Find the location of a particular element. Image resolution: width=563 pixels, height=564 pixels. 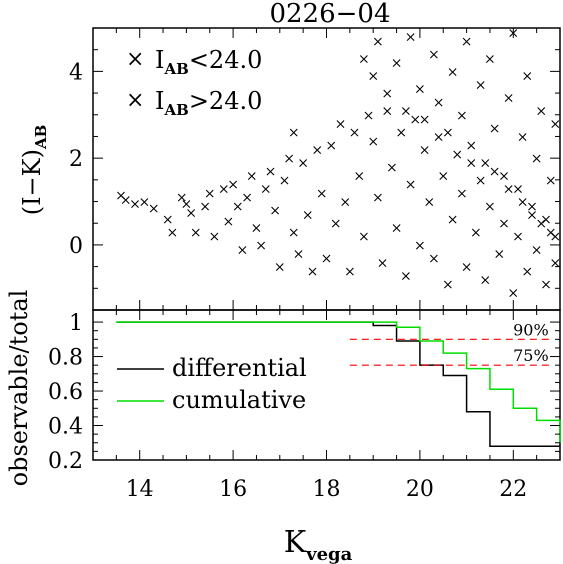

legend-marker-black: × is located at coordinates (135, 59).